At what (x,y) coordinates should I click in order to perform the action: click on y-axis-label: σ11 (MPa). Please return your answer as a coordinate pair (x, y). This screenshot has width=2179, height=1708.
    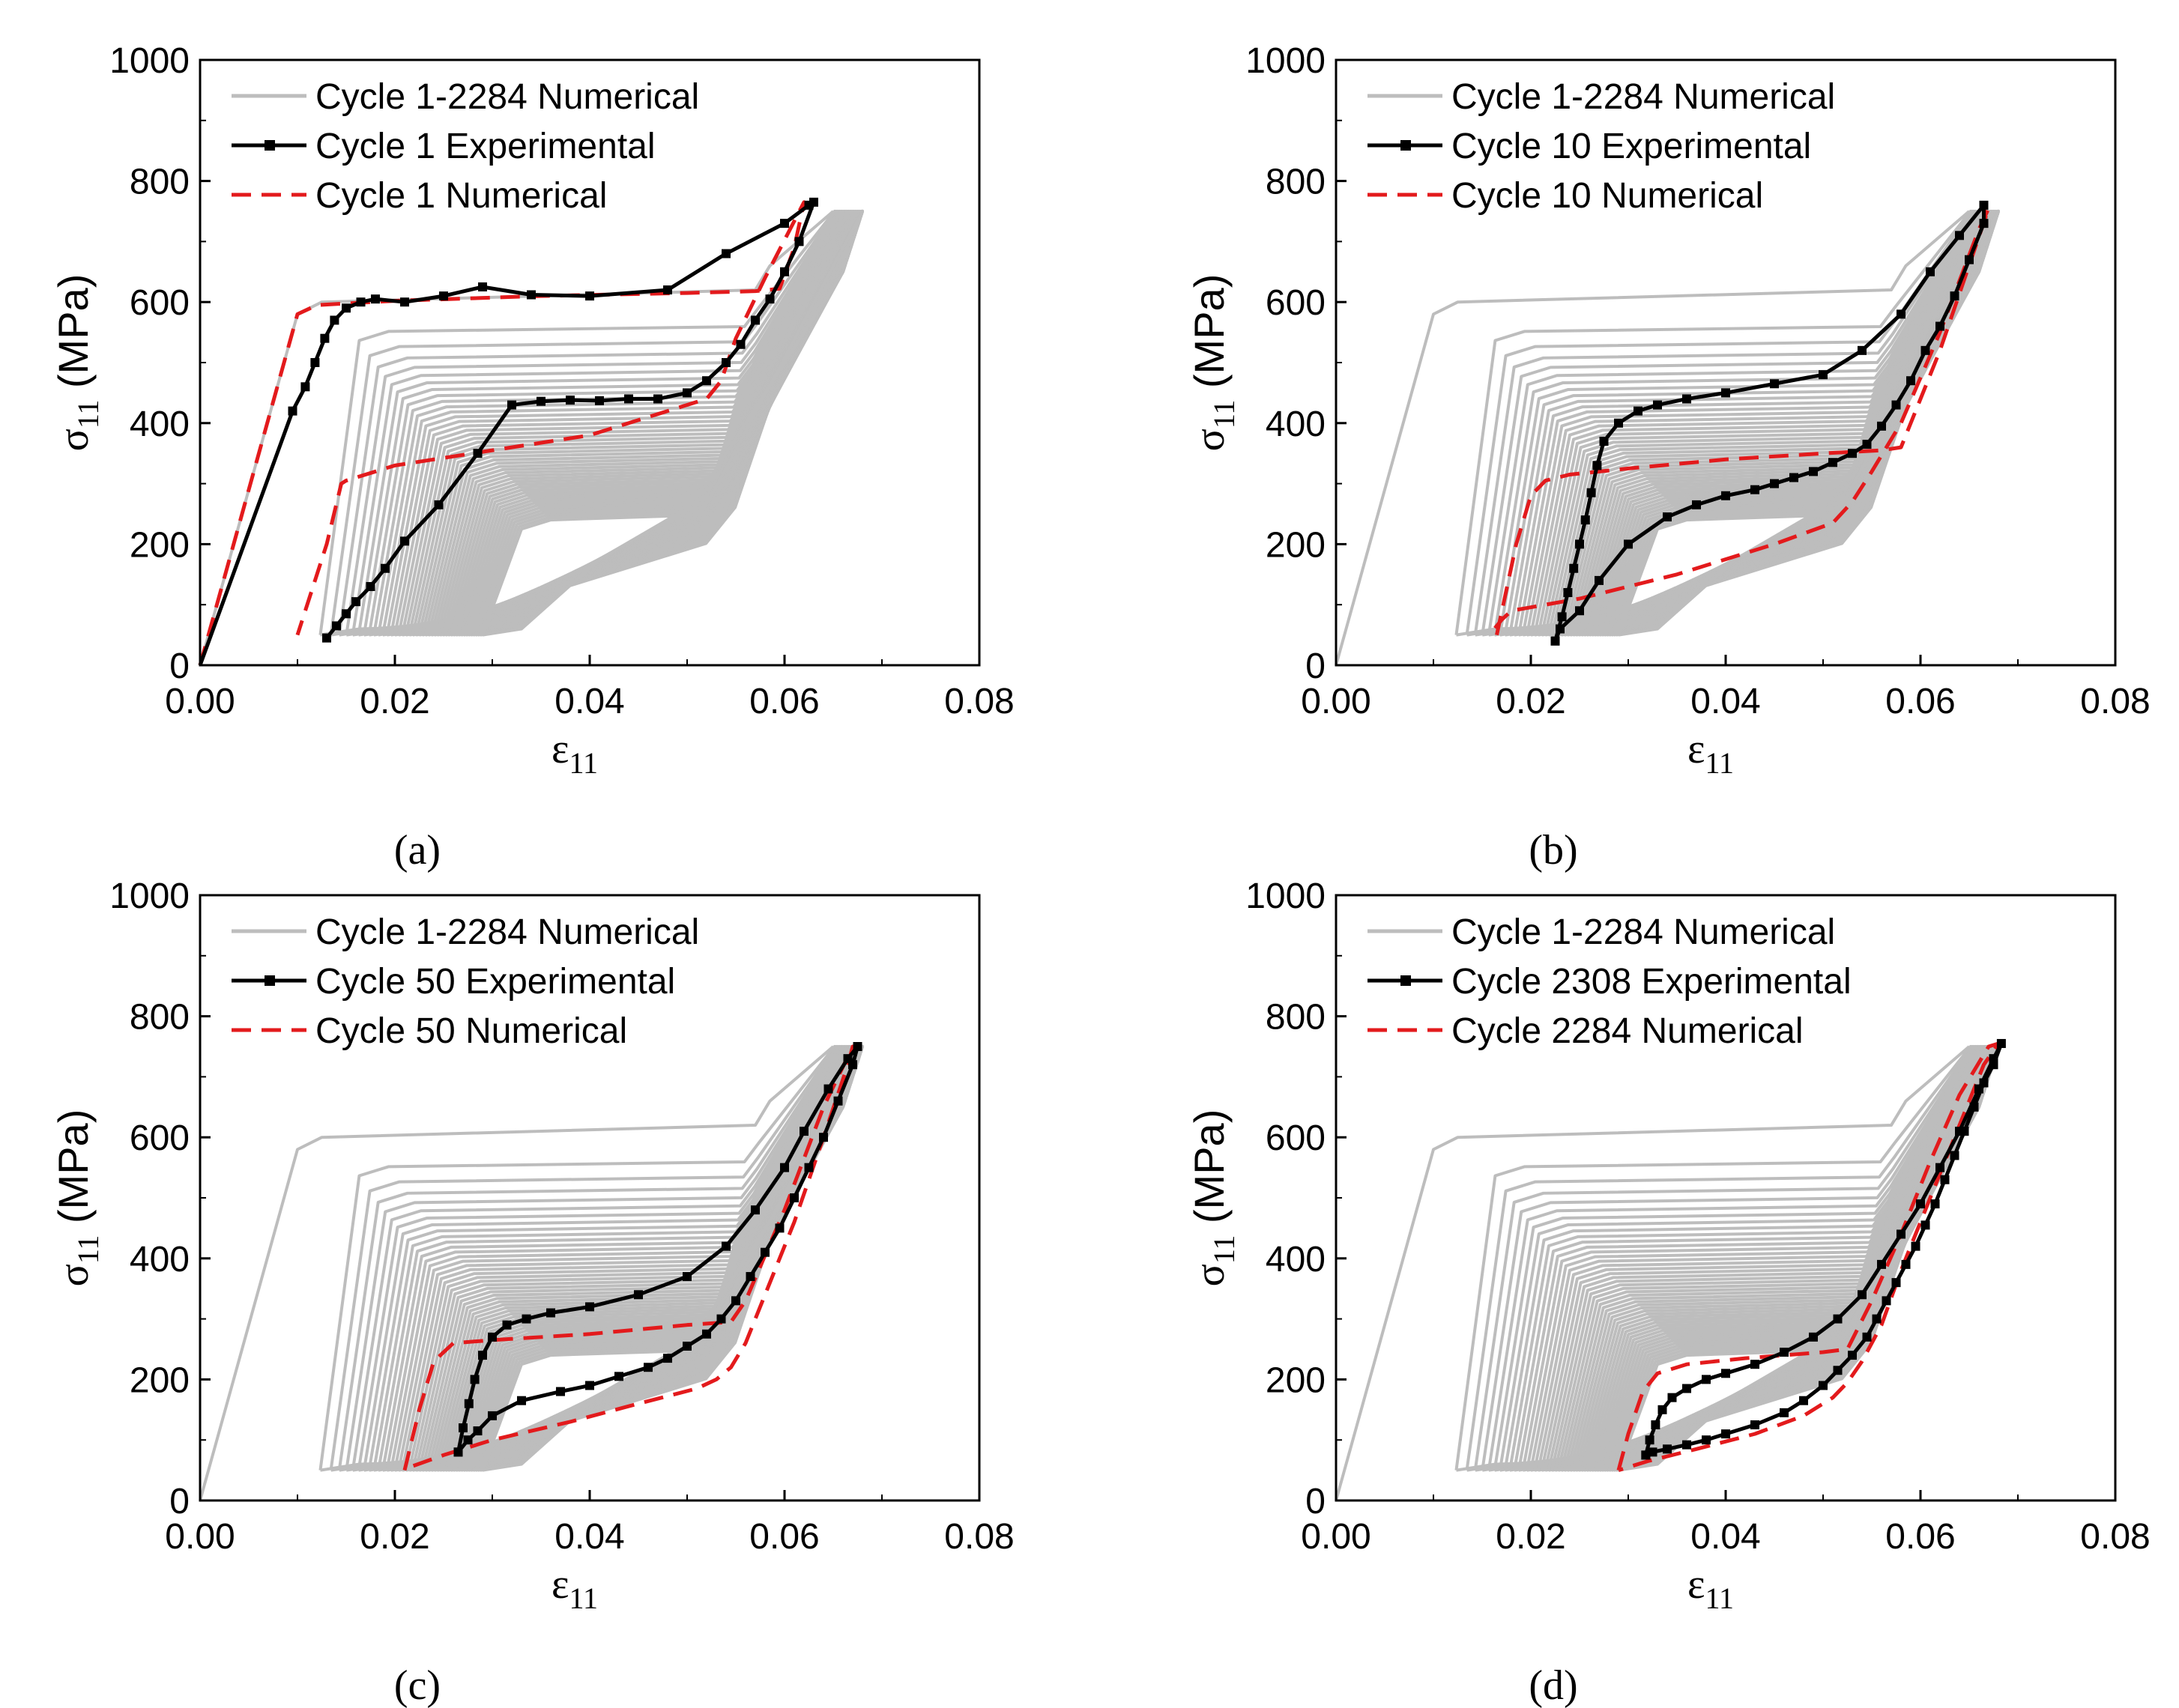
    Looking at the image, I should click on (1213, 363).